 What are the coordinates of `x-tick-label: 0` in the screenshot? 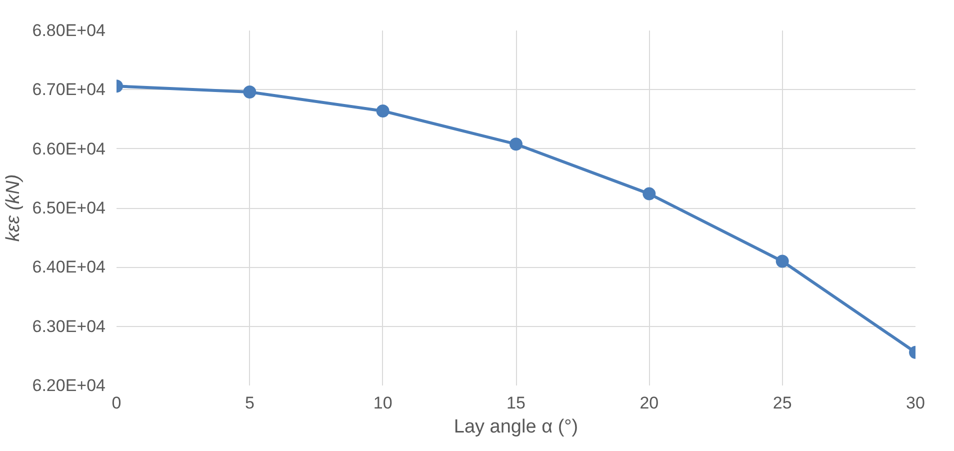 It's located at (117, 403).